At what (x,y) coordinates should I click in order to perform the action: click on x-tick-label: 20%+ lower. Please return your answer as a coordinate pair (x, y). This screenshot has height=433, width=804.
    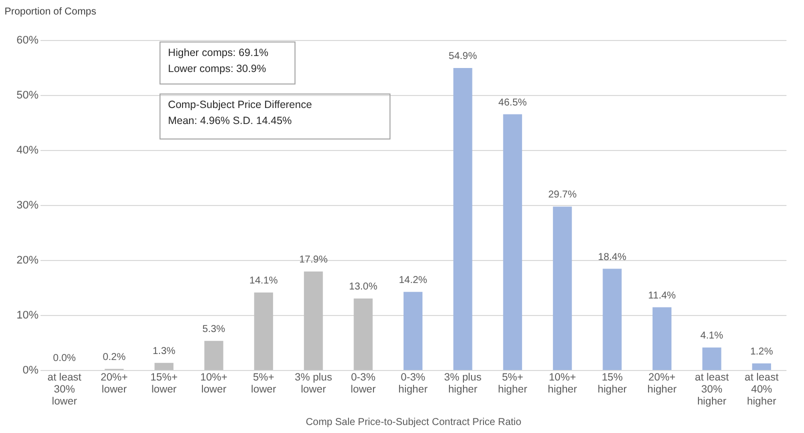
    Looking at the image, I should click on (114, 384).